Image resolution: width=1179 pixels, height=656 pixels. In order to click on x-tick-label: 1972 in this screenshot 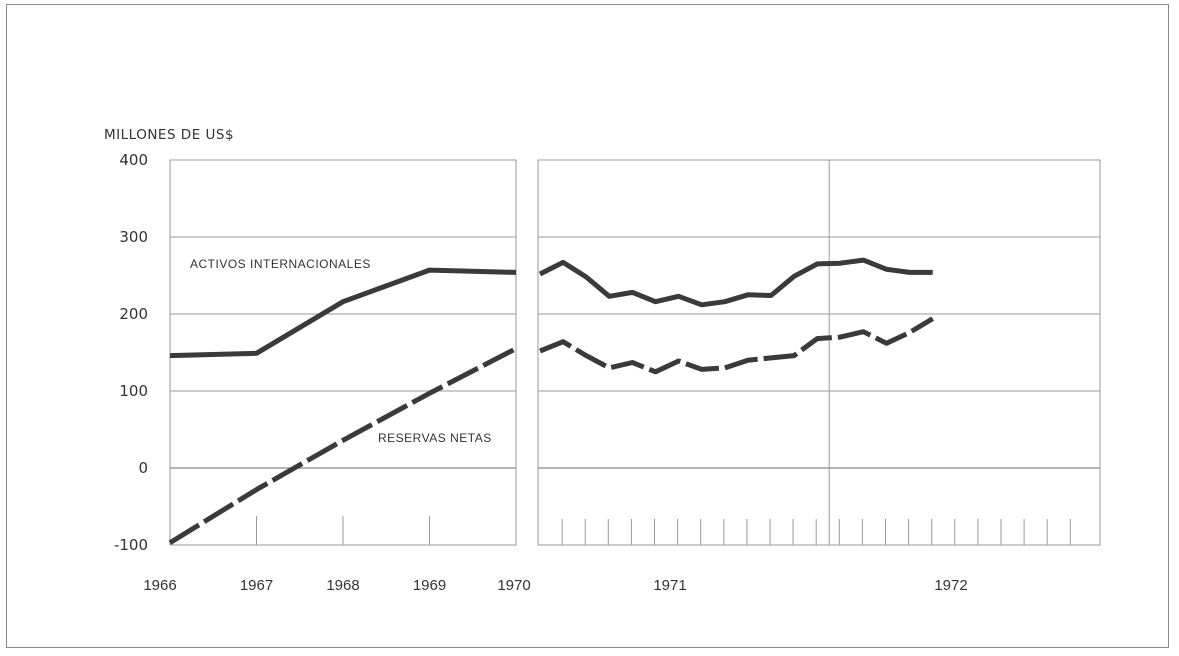, I will do `click(950, 585)`.